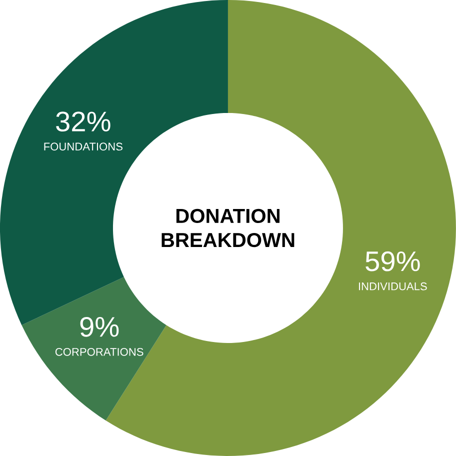 The width and height of the screenshot is (456, 456). I want to click on data-label: 9%, so click(99, 326).